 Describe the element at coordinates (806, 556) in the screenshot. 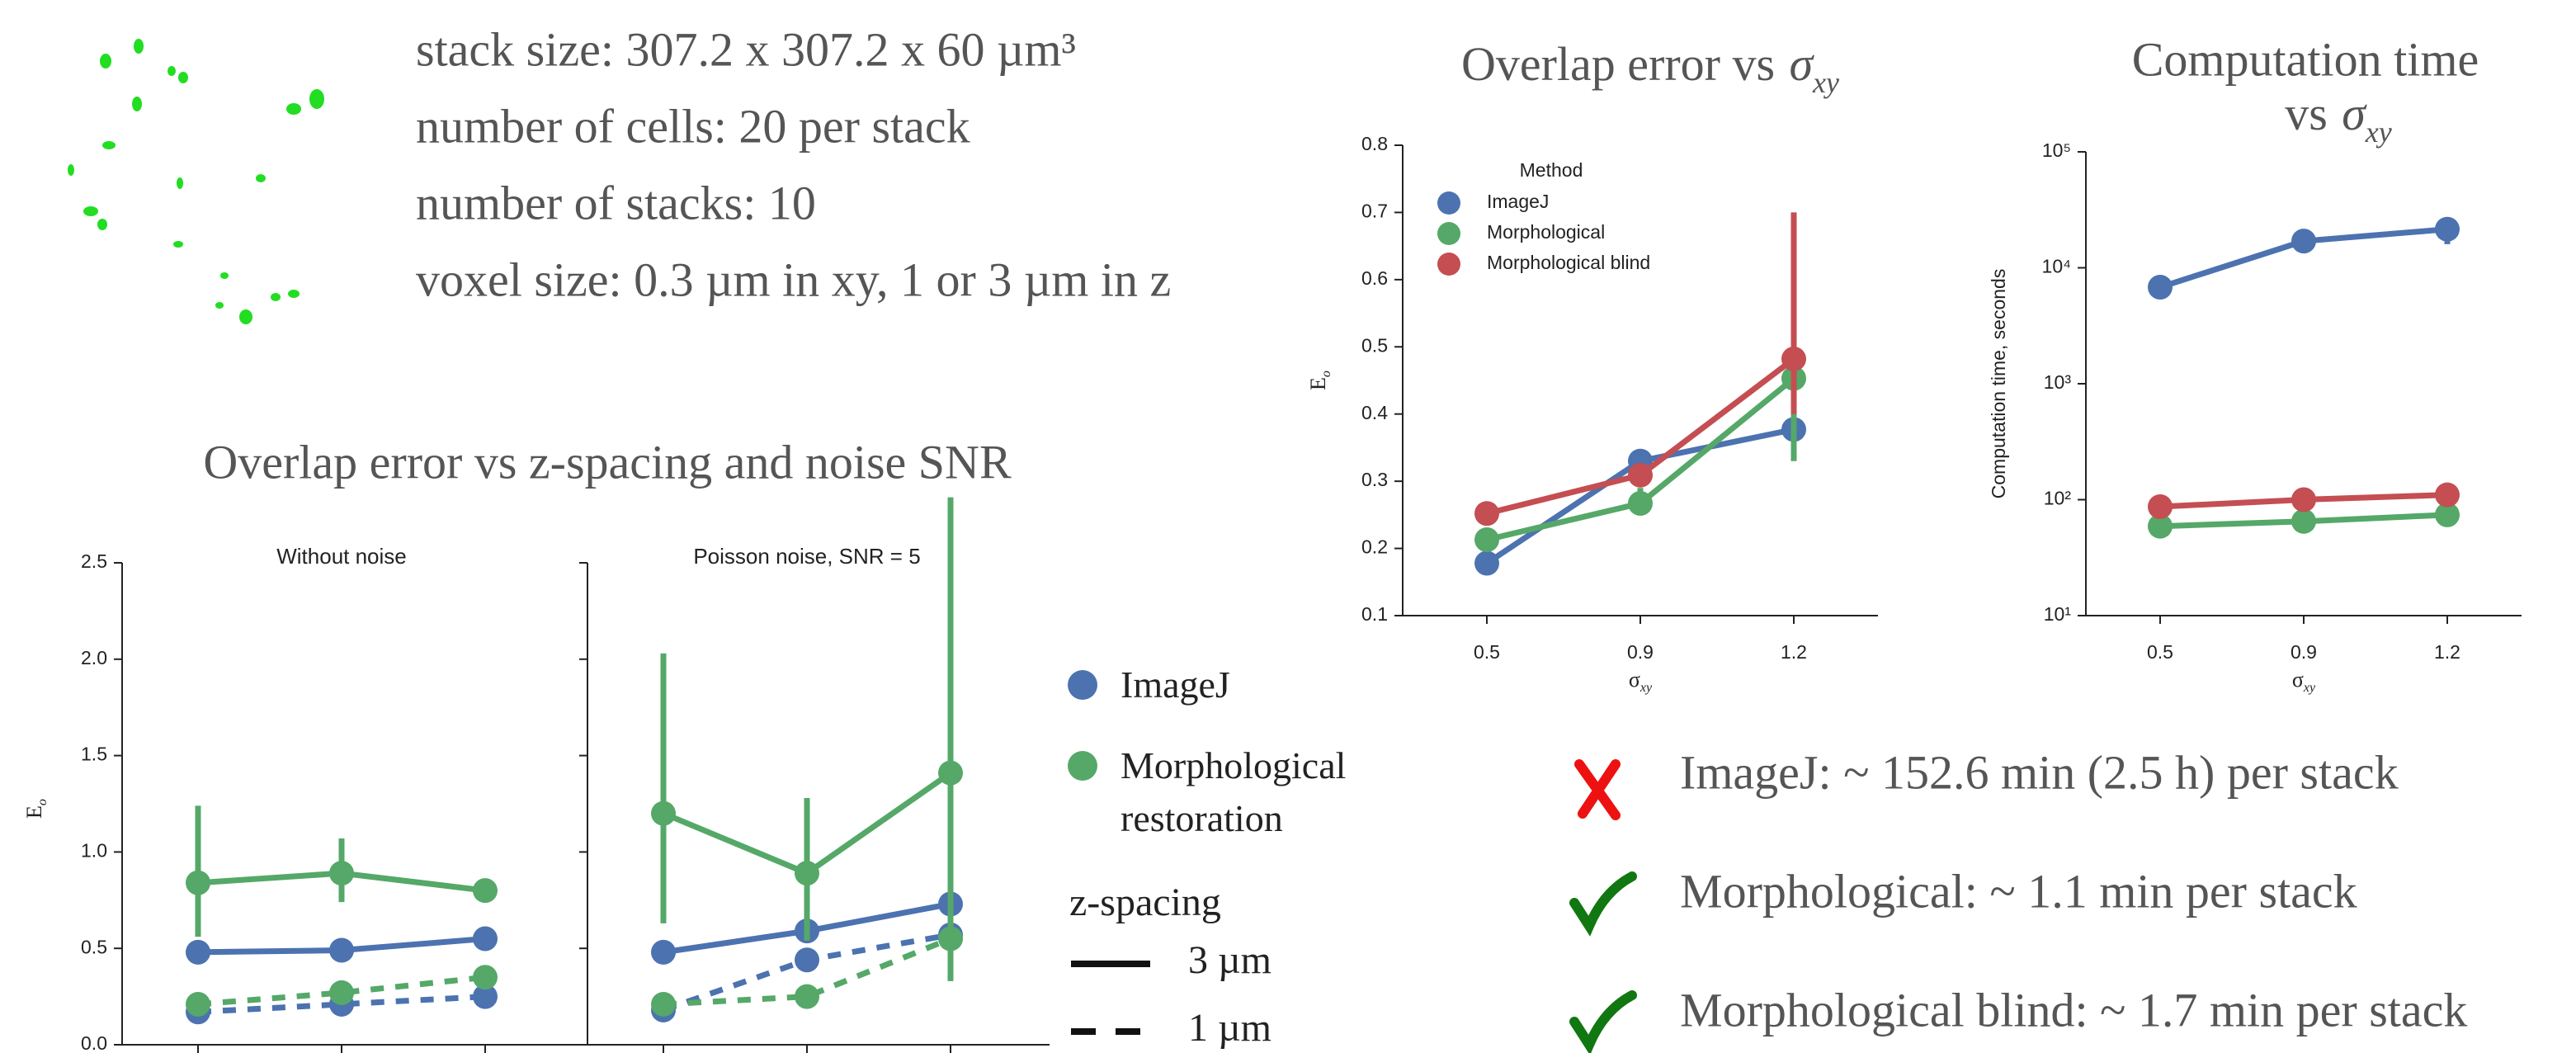

I see `panel-title: Poisson noise, SNR = 5` at that location.